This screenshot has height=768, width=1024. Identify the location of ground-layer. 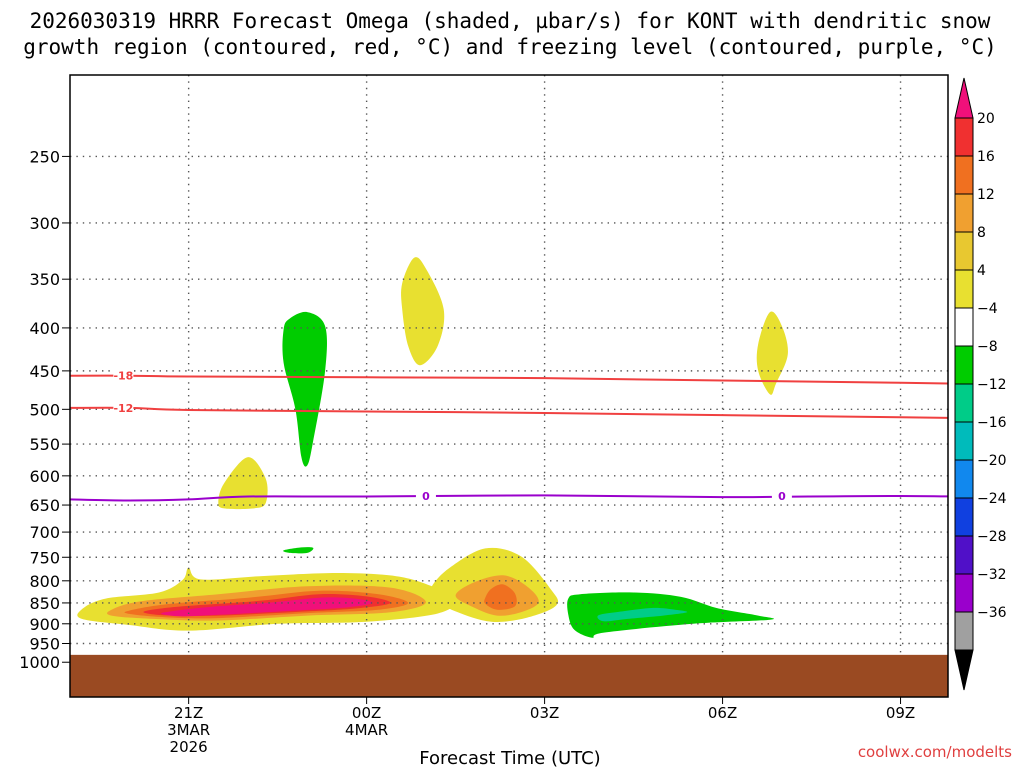
(509, 675).